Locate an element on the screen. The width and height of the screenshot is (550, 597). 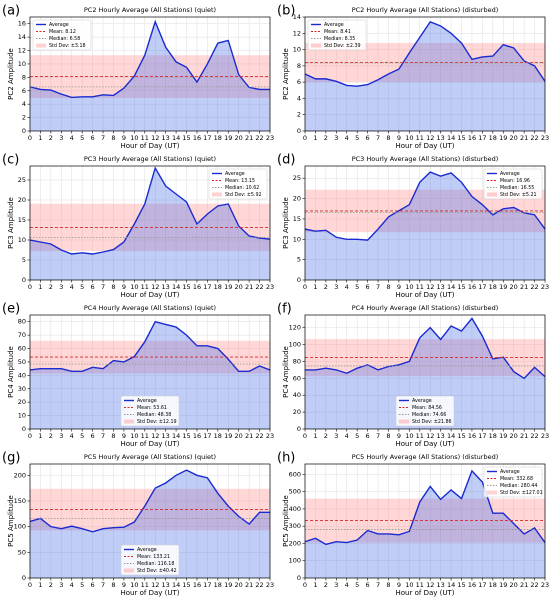
legend-label: Std Dev: ±2.39 is located at coordinates (342, 46).